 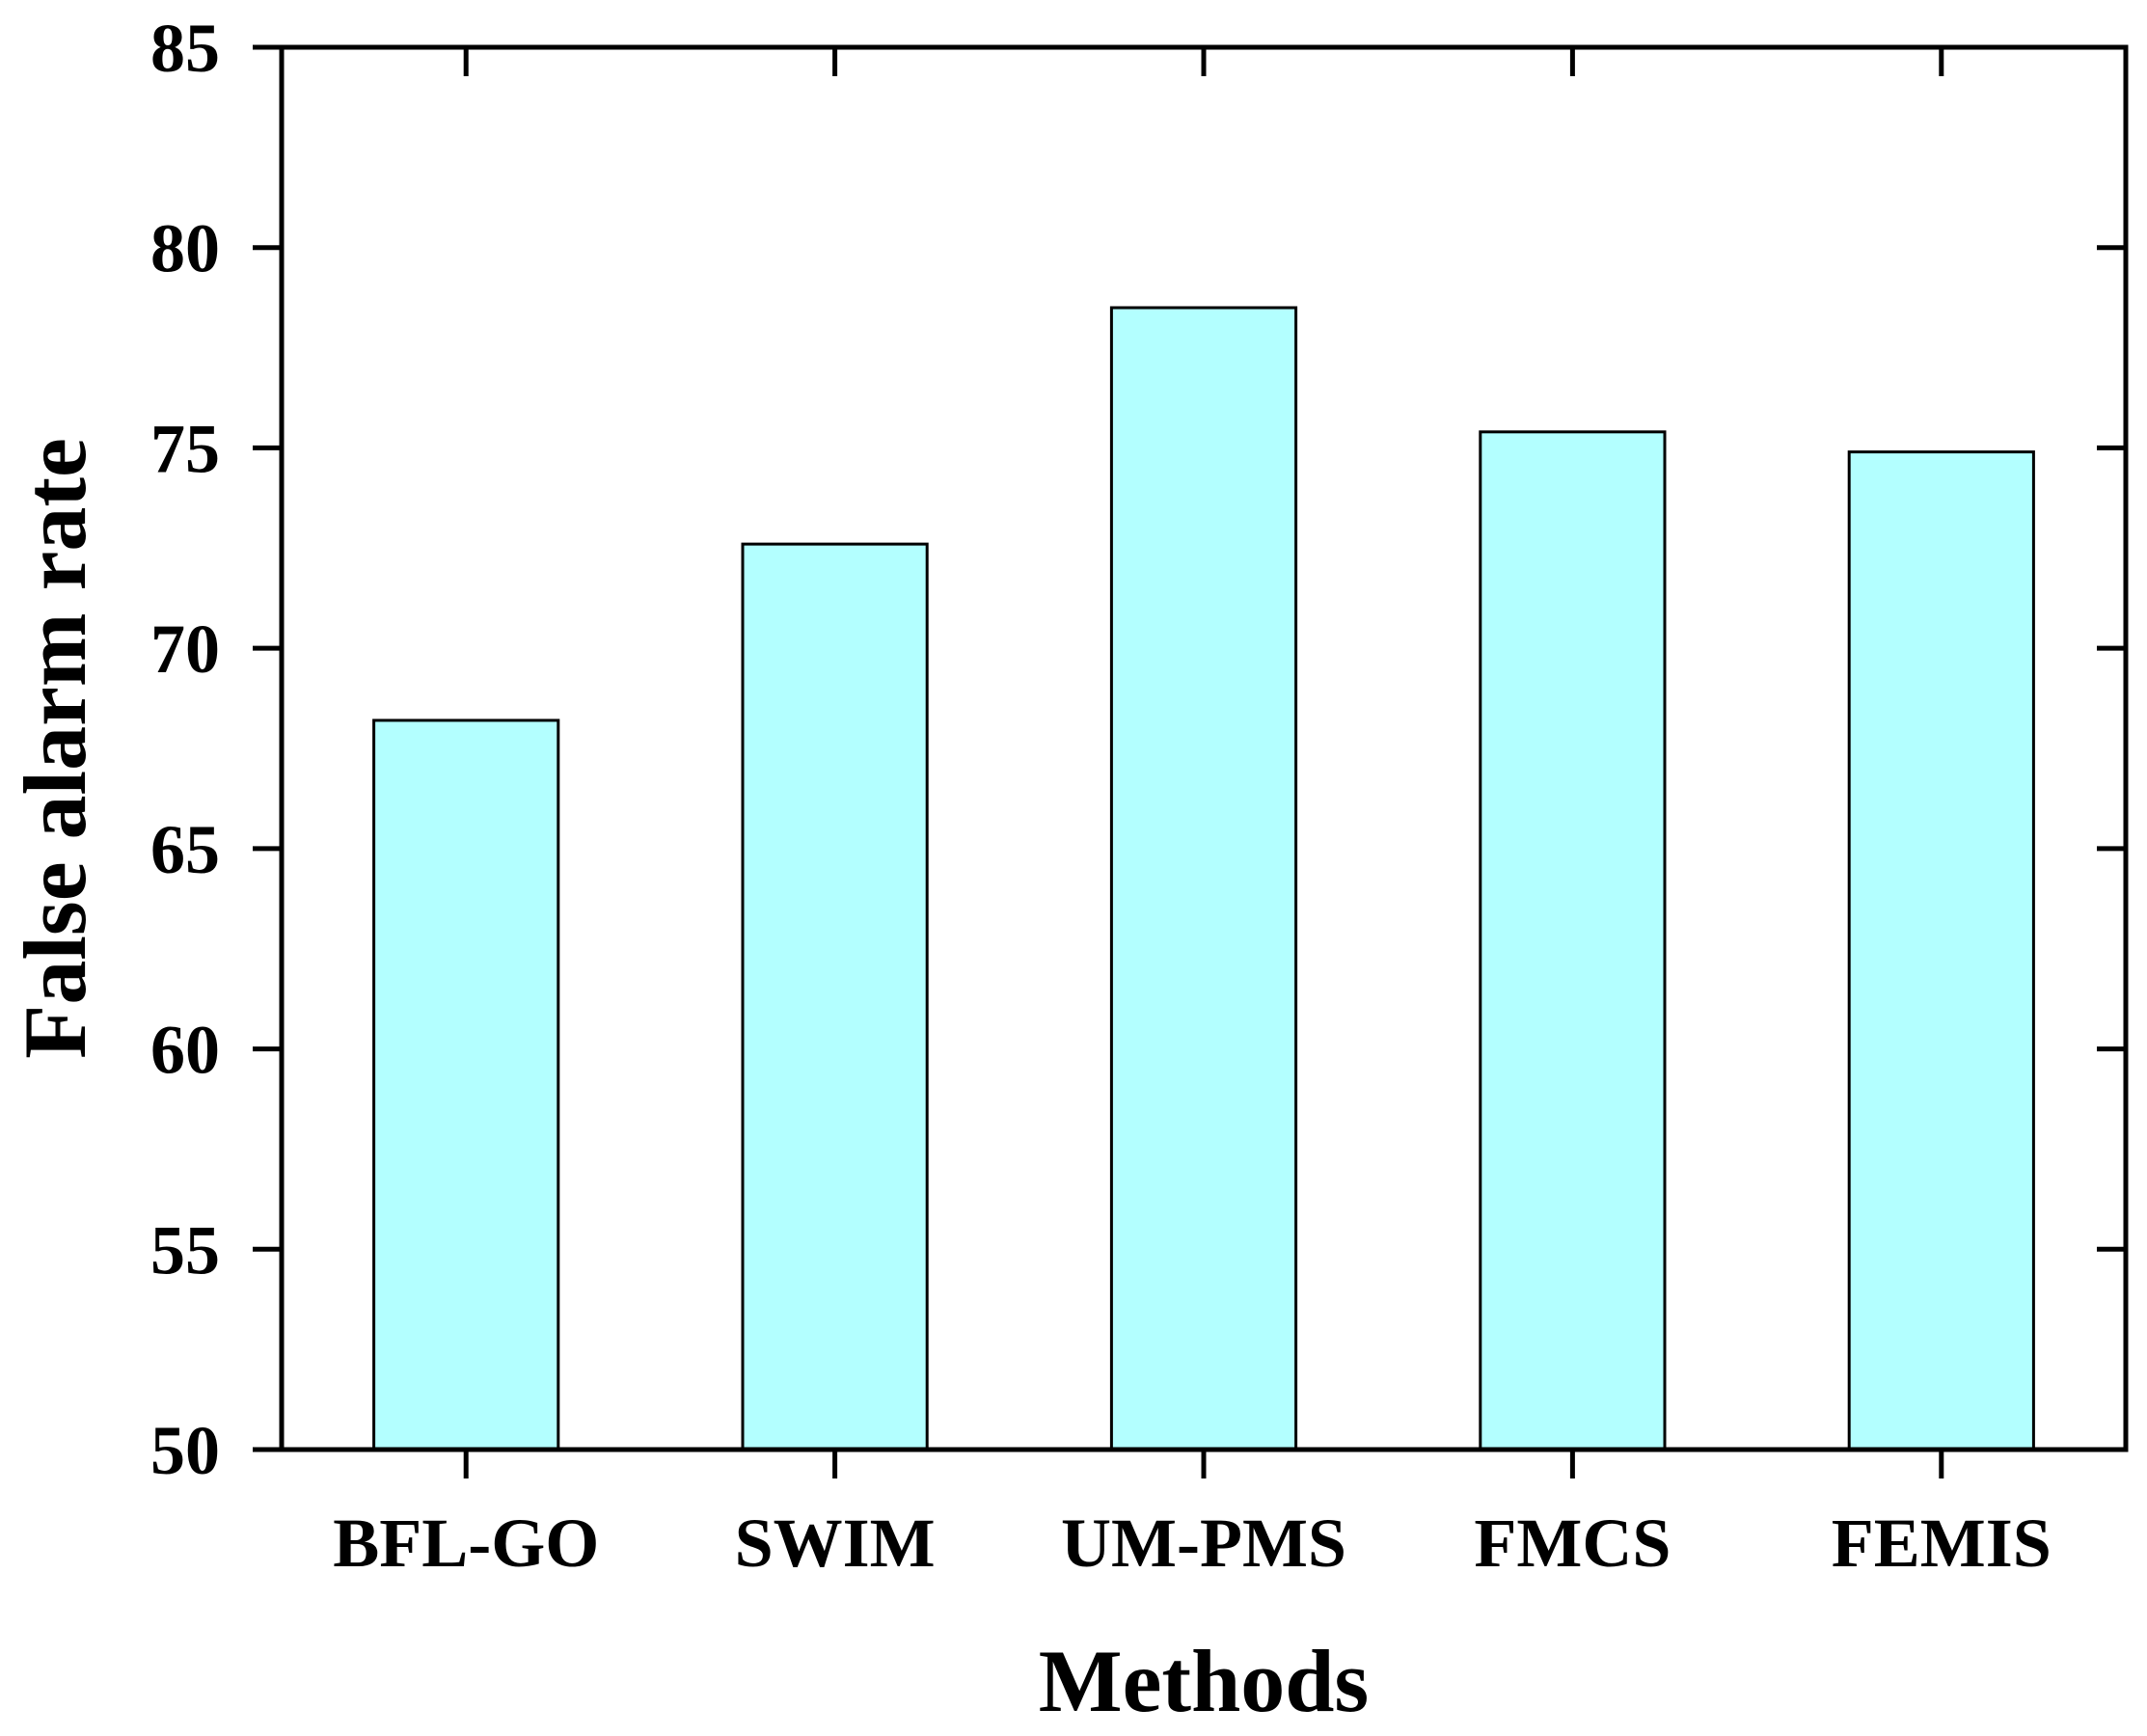 What do you see at coordinates (185, 49) in the screenshot?
I see `y-tick-label-85: 85` at bounding box center [185, 49].